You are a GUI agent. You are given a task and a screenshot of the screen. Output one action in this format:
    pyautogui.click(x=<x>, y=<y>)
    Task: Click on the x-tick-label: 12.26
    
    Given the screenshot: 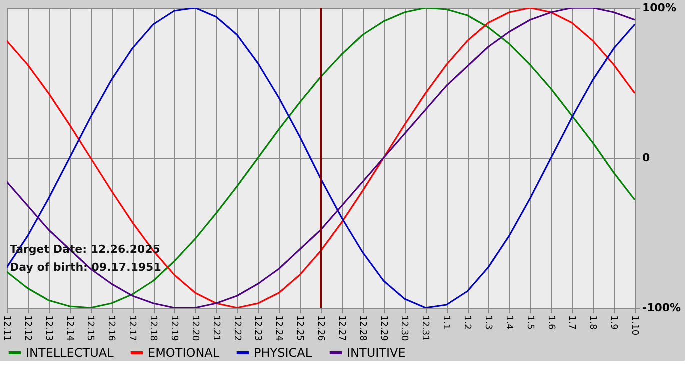 What is the action you would take?
    pyautogui.click(x=321, y=329)
    